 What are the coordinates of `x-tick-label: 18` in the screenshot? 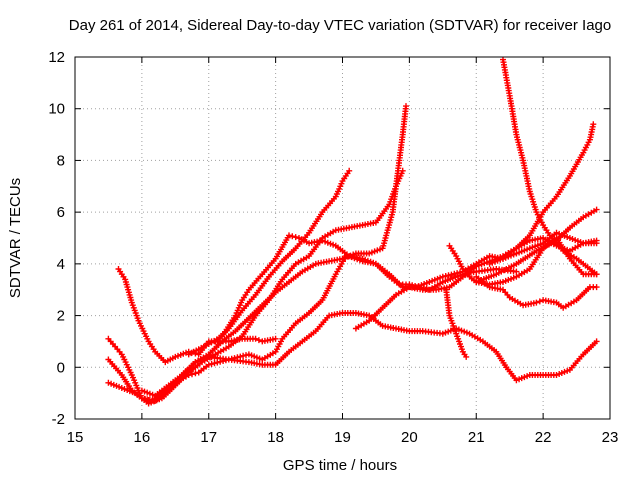 It's located at (275, 437).